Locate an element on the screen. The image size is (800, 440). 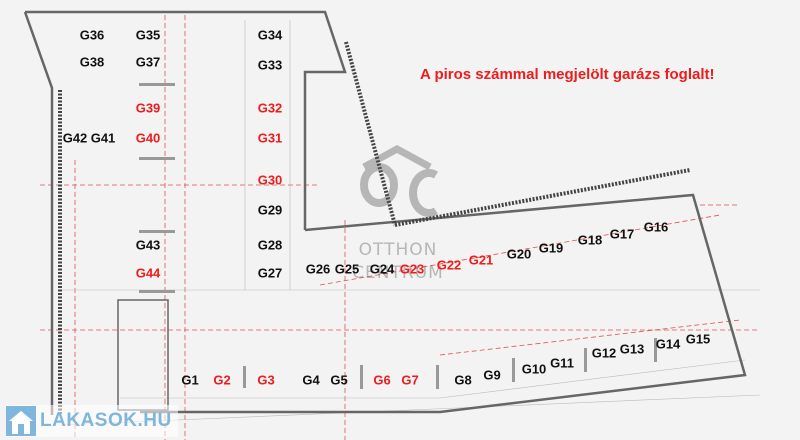
garage-label-g34: G34 is located at coordinates (270, 35).